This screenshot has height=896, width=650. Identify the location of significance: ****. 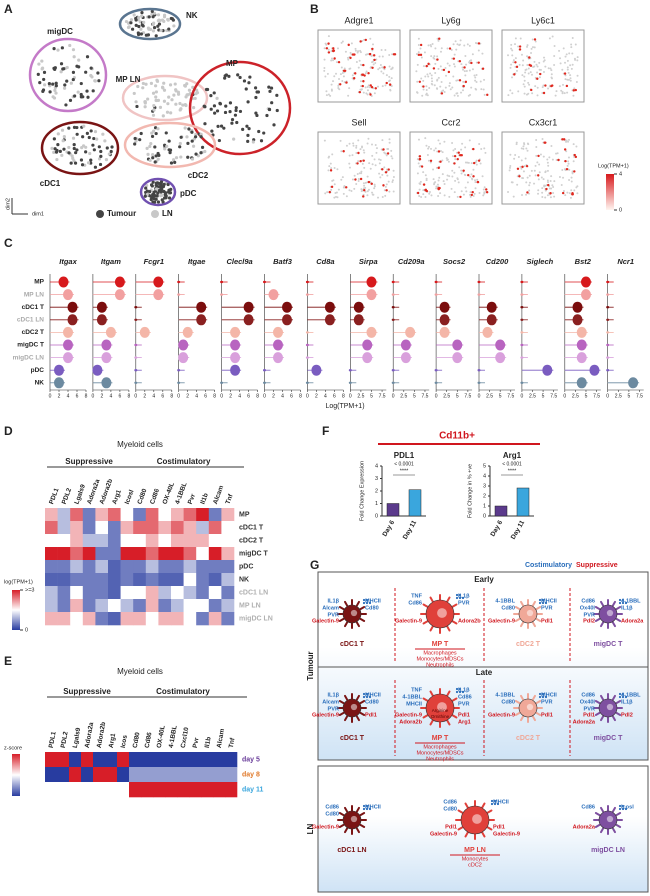
(512, 471).